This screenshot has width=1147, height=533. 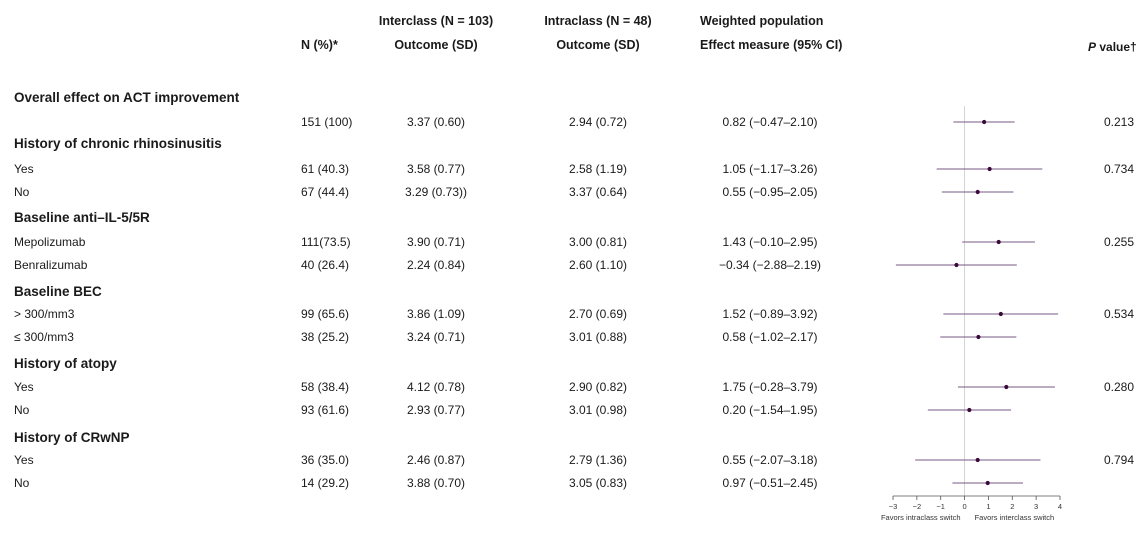 What do you see at coordinates (436, 387) in the screenshot?
I see `row-interclass: 4.12 (0.78)` at bounding box center [436, 387].